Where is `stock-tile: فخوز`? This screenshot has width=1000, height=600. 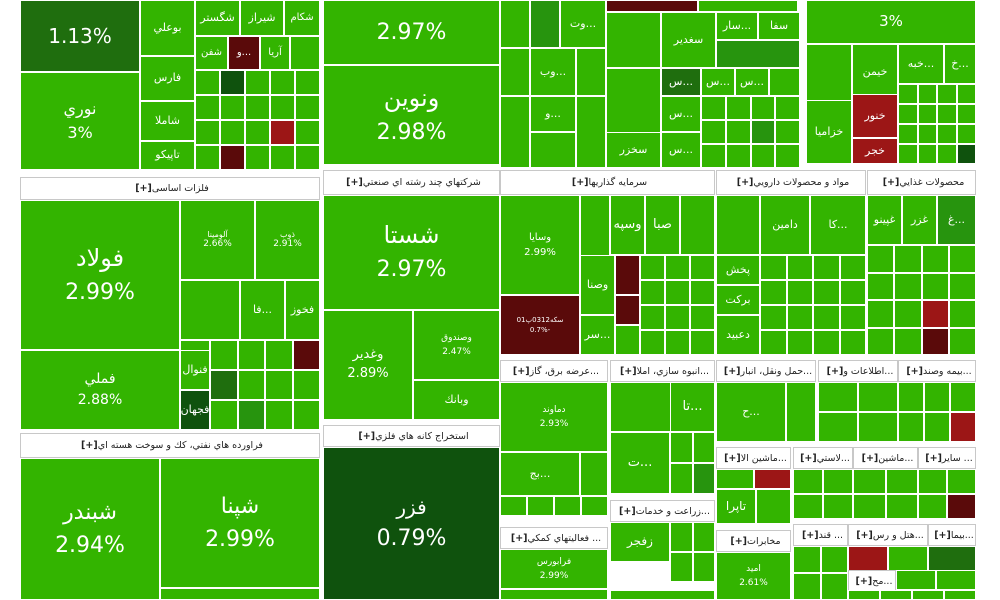
stock-tile: فخوز is located at coordinates (302, 310).